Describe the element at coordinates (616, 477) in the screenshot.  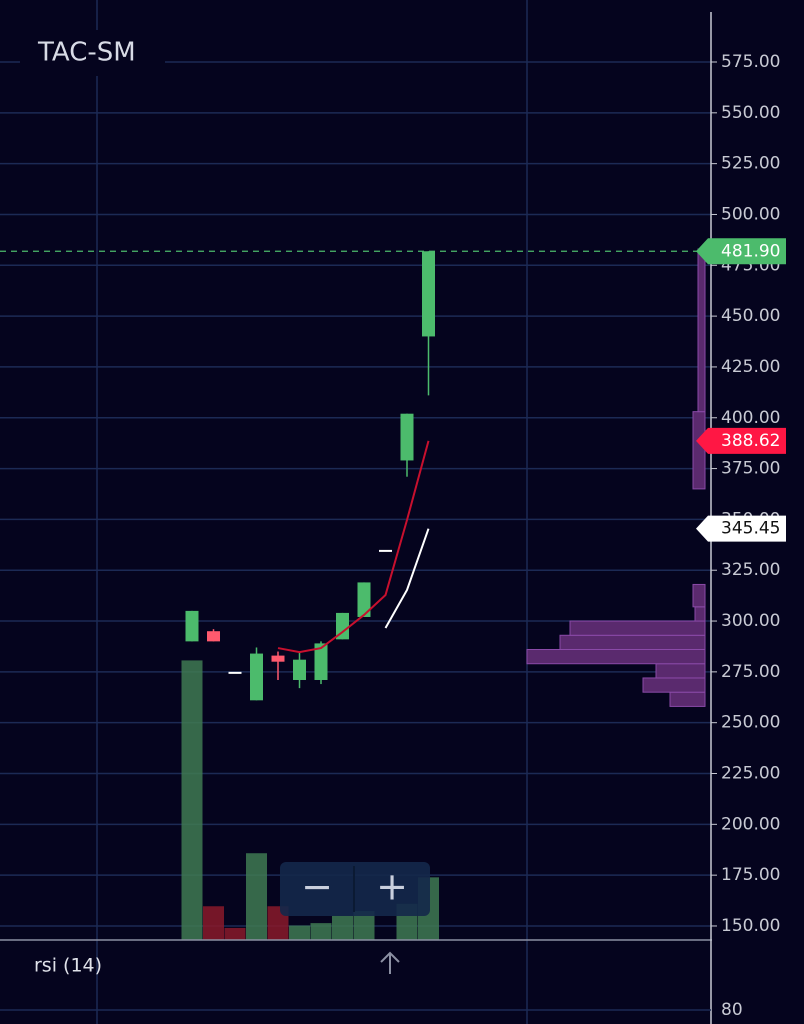
I see `volume-profile-layer` at that location.